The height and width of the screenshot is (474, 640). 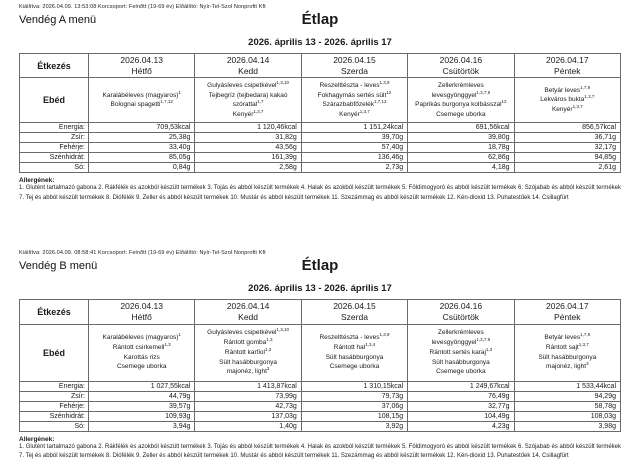 I want to click on nutrition-value: 32,77g, so click(x=461, y=406).